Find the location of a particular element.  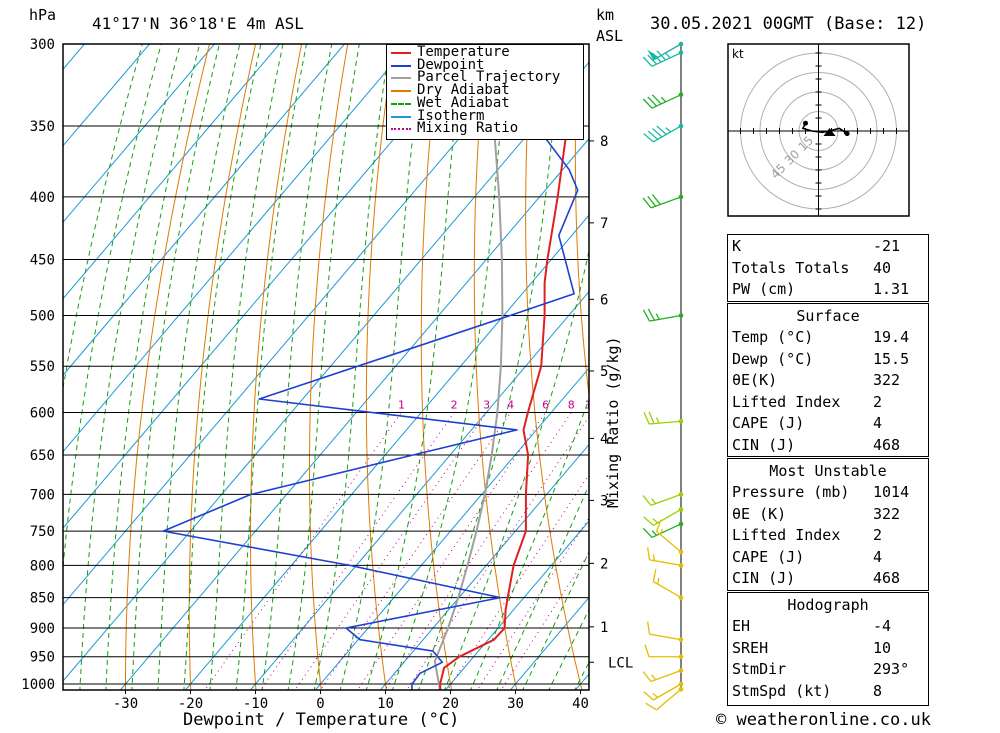

surface-label: CAPE (J) is located at coordinates (768, 423).